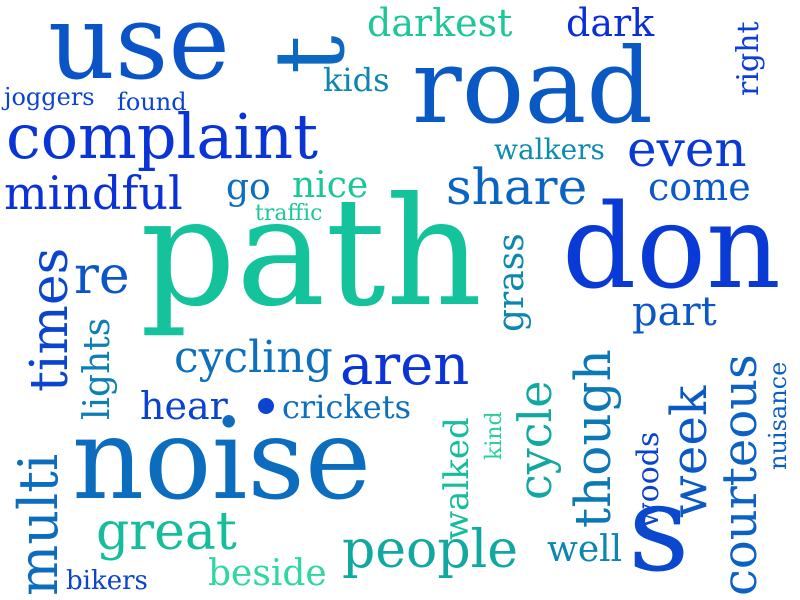  What do you see at coordinates (102, 276) in the screenshot?
I see `word-re: re` at bounding box center [102, 276].